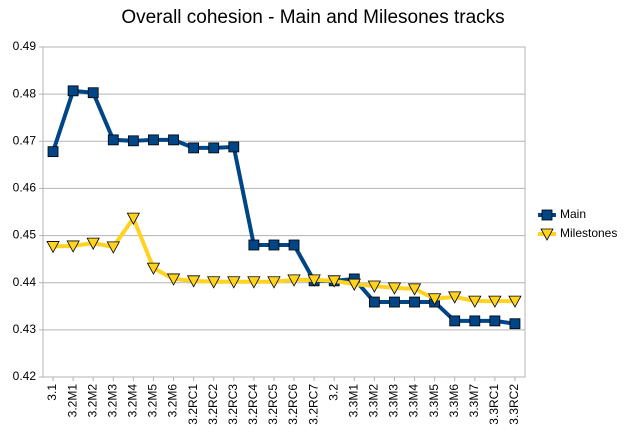  I want to click on x-tick-label: 3.3M5, so click(434, 401).